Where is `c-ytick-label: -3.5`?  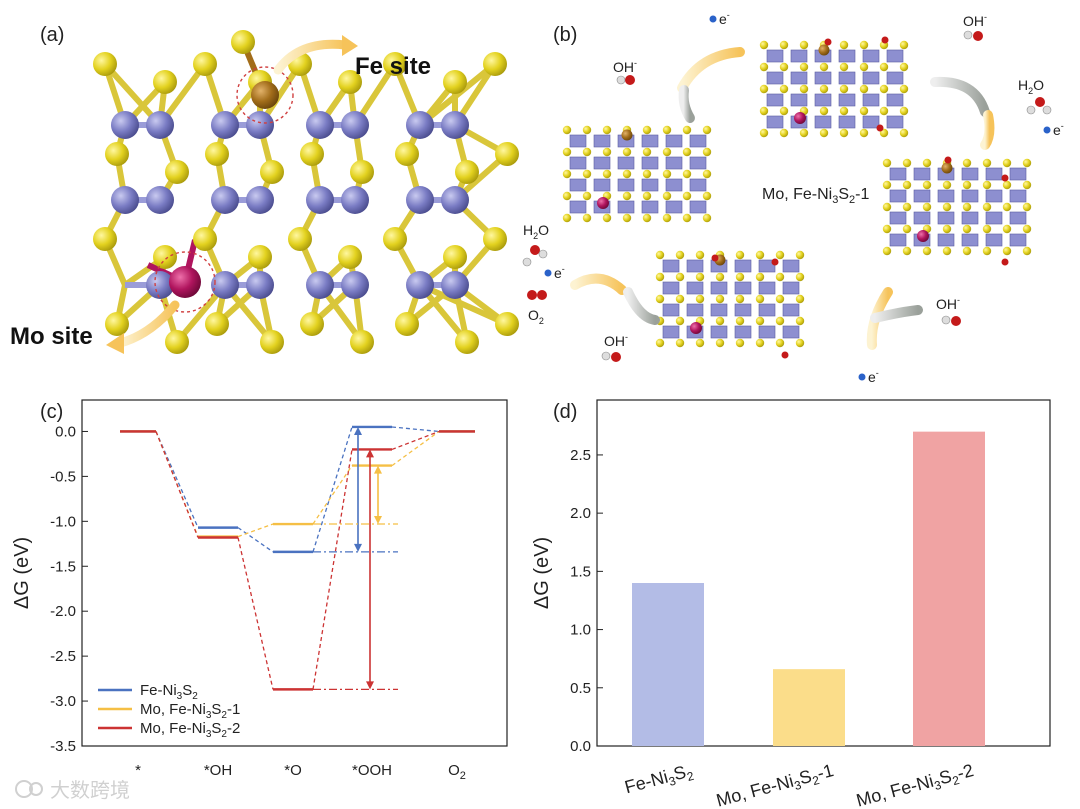
c-ytick-label: -3.5 is located at coordinates (63, 746).